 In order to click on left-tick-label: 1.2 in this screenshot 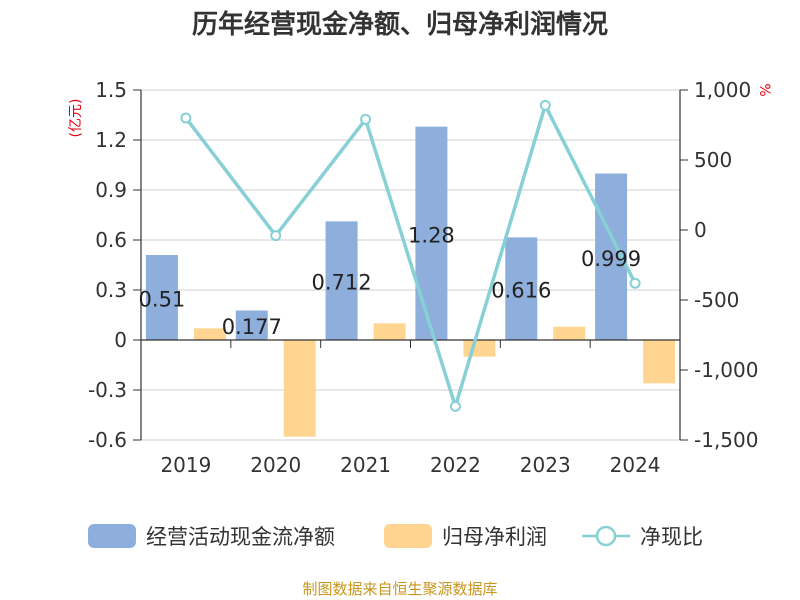, I will do `click(111, 140)`.